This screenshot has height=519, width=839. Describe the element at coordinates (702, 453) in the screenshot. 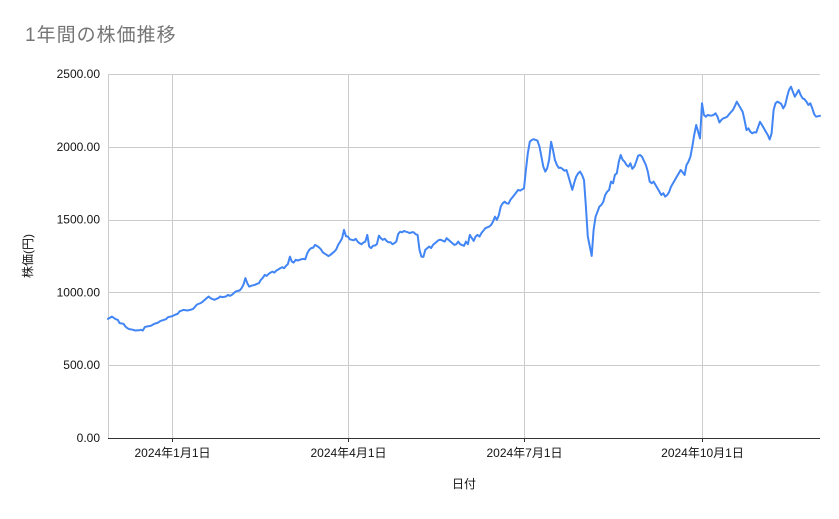

I see `x-tick-label: 2024年10月1日` at that location.